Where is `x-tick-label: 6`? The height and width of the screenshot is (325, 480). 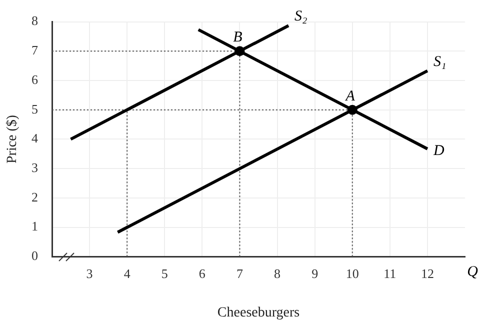 x-tick-label: 6 is located at coordinates (202, 273).